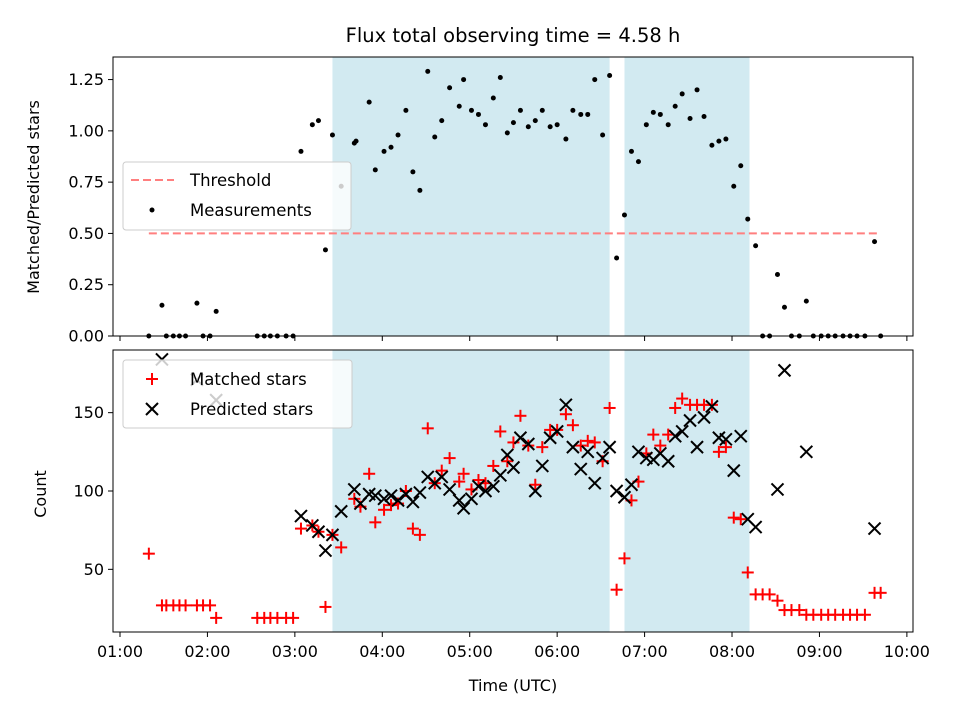 This screenshot has width=960, height=725. Describe the element at coordinates (94, 569) in the screenshot. I see `y-tick-label: 50` at that location.